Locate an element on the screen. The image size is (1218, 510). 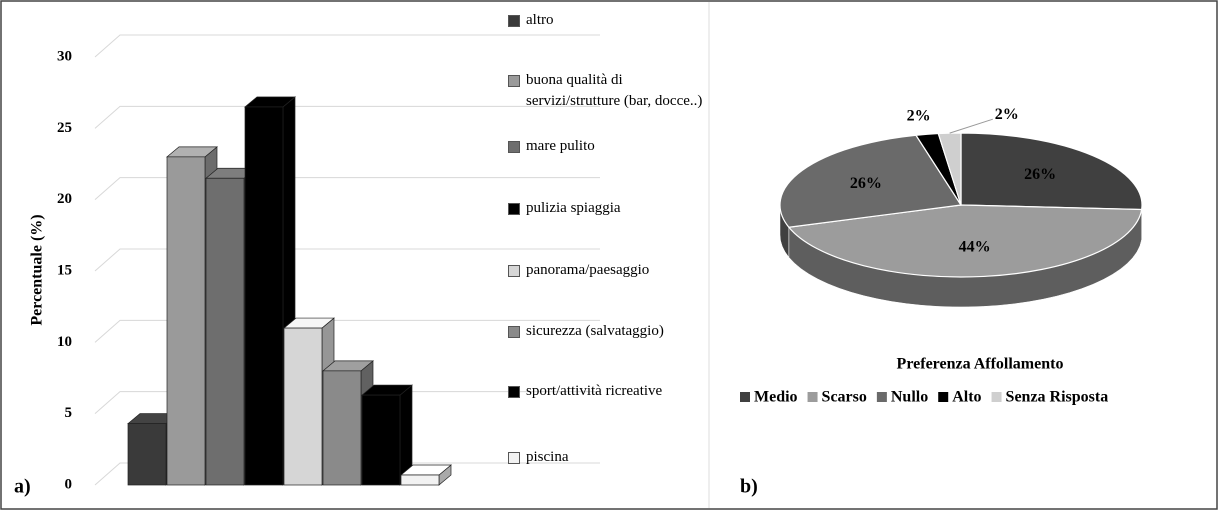
data-label: 44% is located at coordinates (975, 247).